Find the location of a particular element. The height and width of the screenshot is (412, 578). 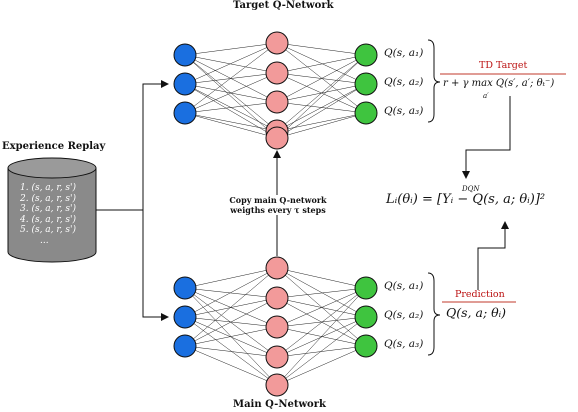

copy-note-line2: weigths every τ steps is located at coordinates (278, 210).